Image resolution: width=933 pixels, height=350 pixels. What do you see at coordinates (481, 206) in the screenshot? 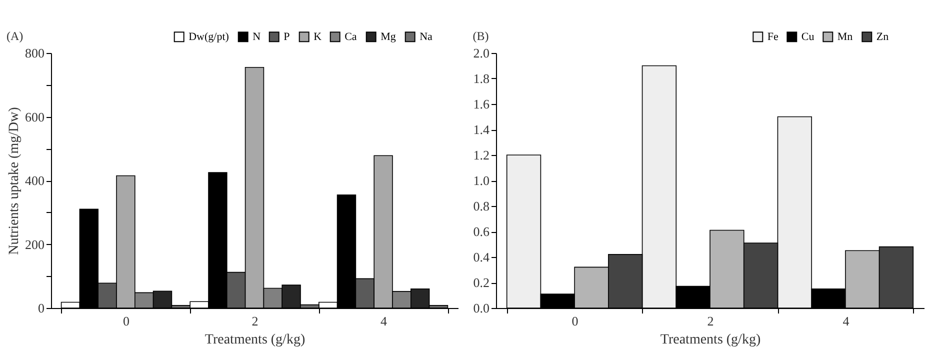
I see `y-tick-label: 0.8` at bounding box center [481, 206].